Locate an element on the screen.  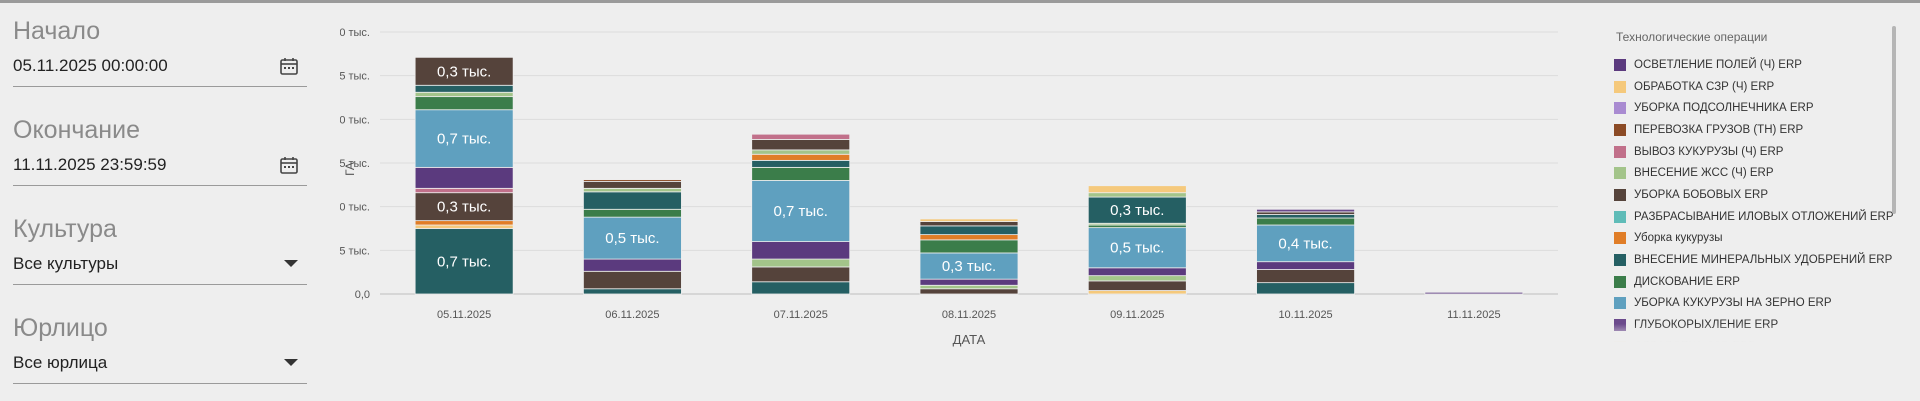
legend-item: ВНЕСЕНИЕ МИНЕРАЛЬНЫХ УДОБРЕНИЙ ERP is located at coordinates (1754, 260).